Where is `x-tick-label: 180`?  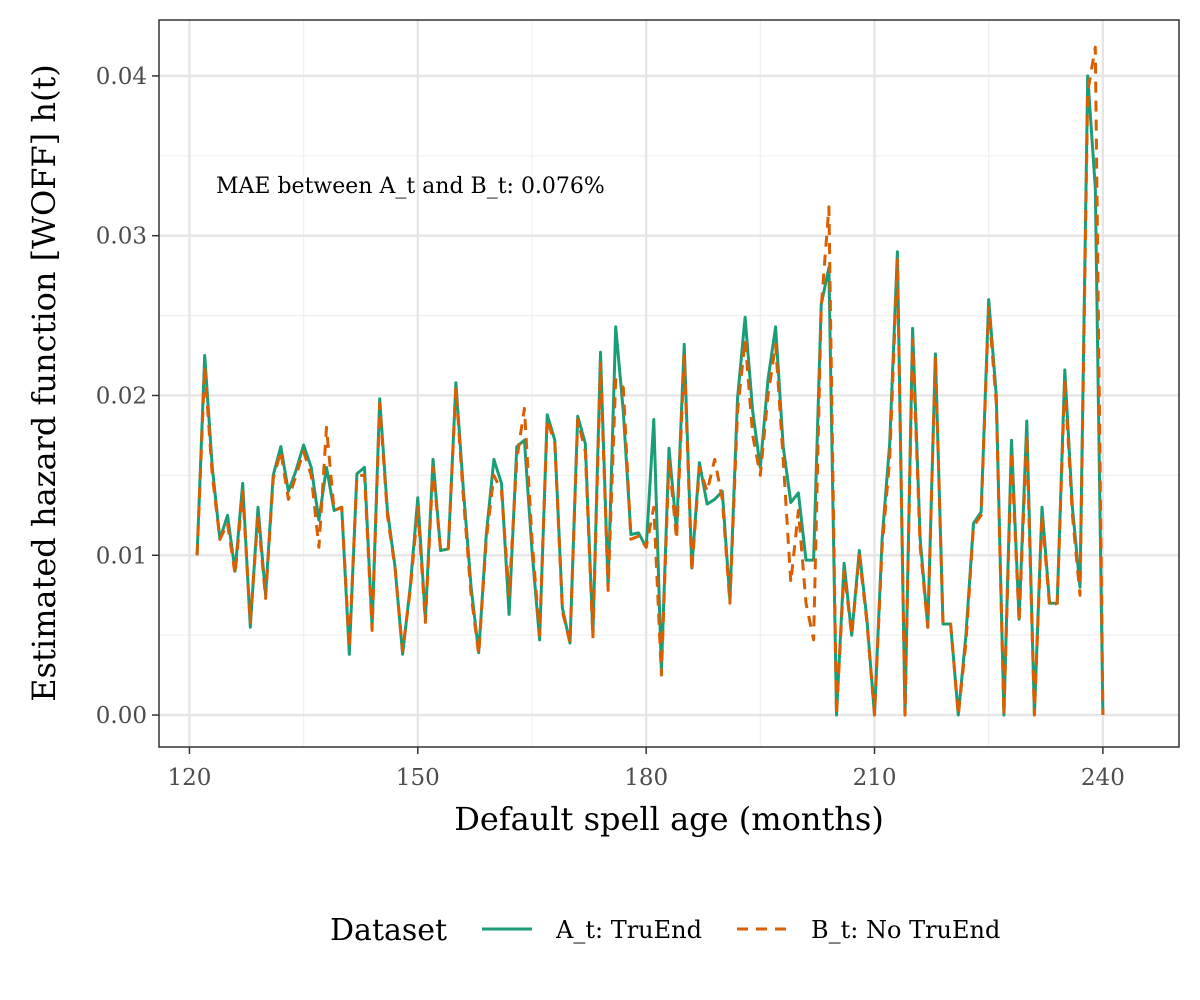
x-tick-label: 180 is located at coordinates (646, 778).